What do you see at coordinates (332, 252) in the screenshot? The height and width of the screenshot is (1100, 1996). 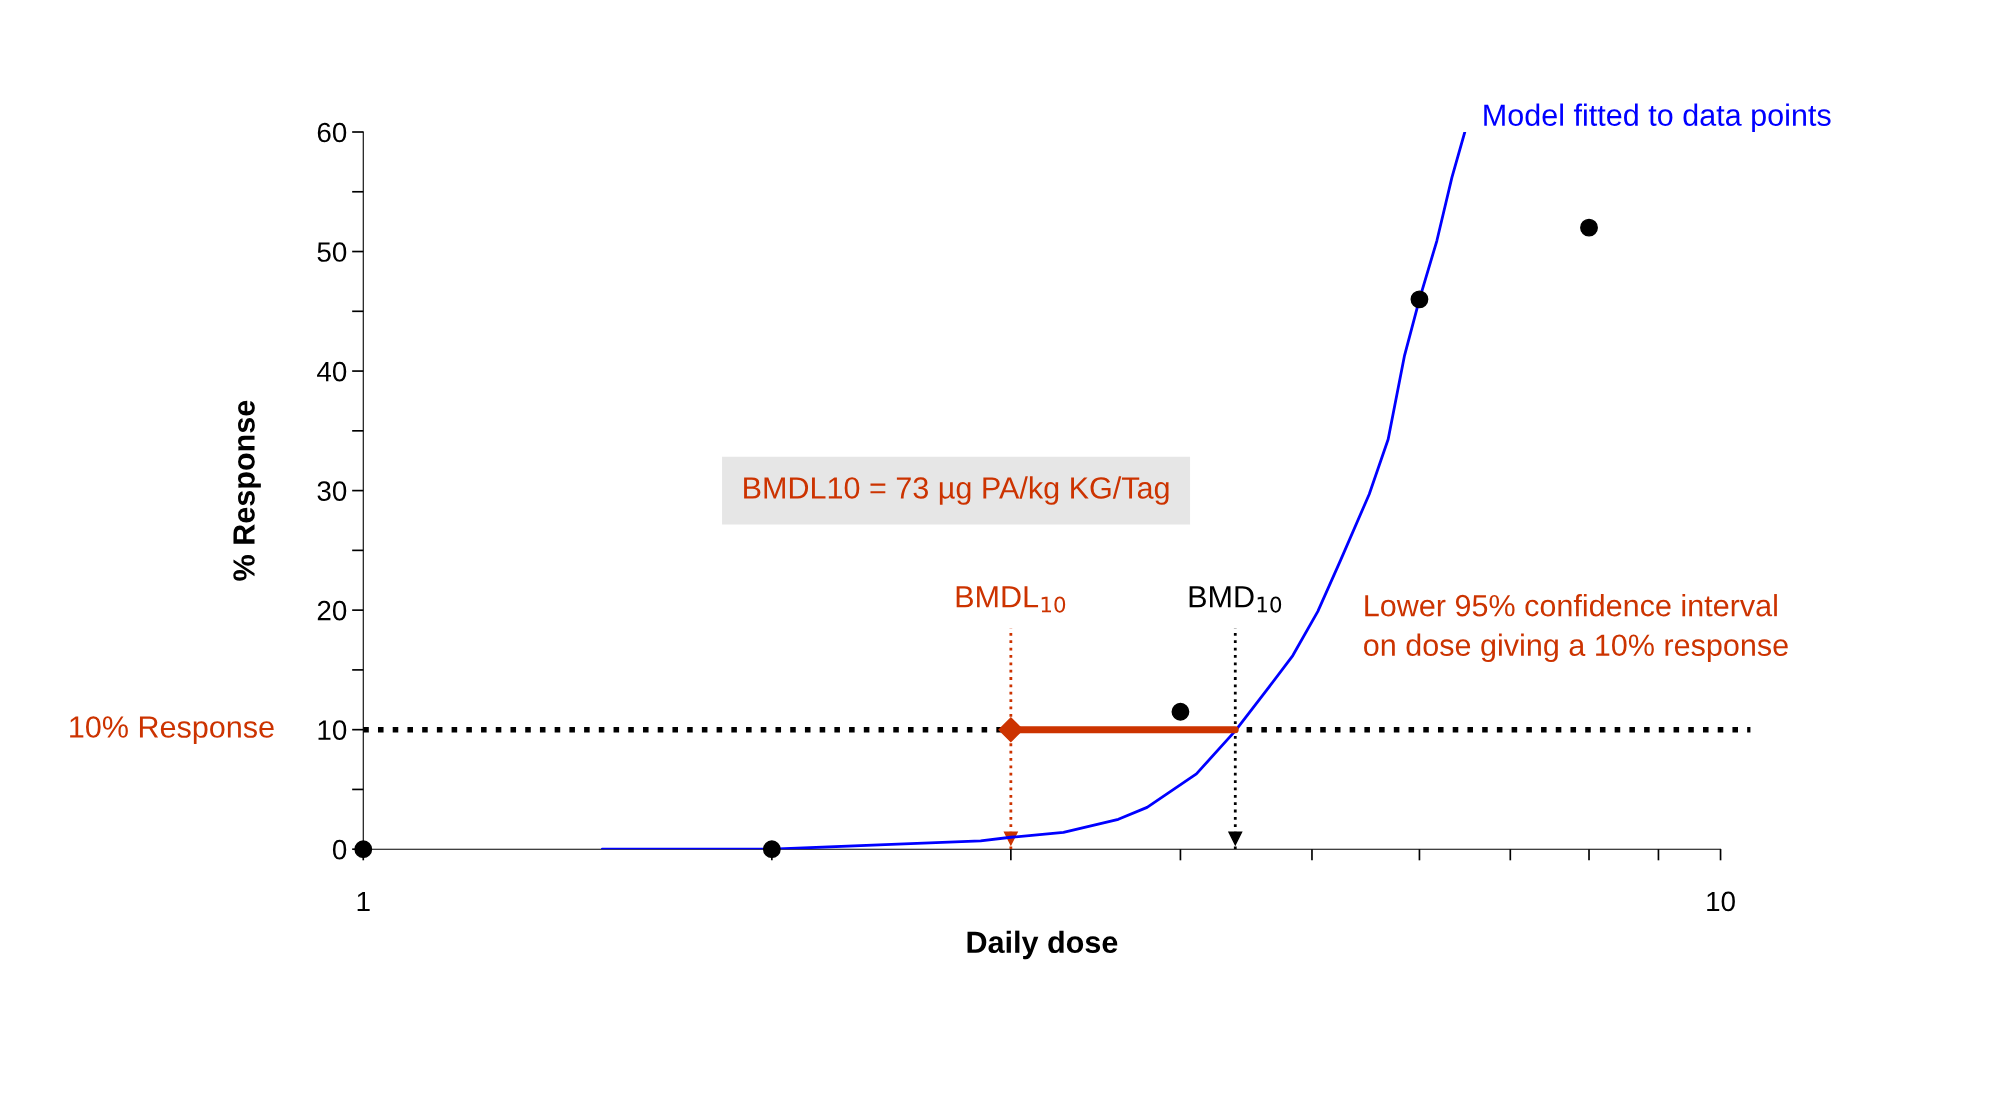 I see `y-tick-label: 50` at bounding box center [332, 252].